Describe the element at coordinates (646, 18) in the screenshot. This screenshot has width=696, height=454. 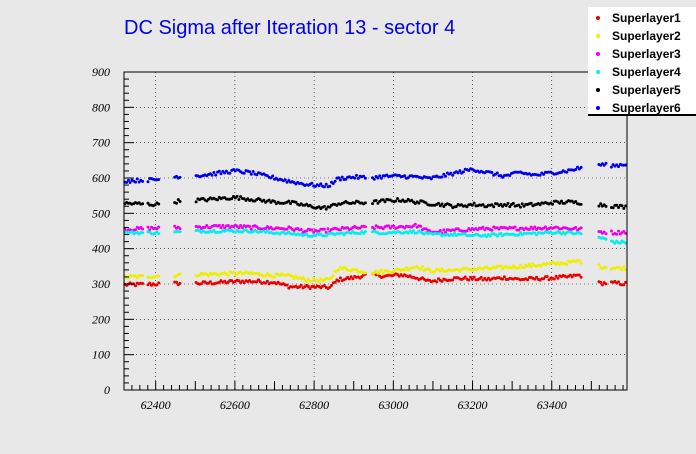
I see `legend-label: Superlayer1` at that location.